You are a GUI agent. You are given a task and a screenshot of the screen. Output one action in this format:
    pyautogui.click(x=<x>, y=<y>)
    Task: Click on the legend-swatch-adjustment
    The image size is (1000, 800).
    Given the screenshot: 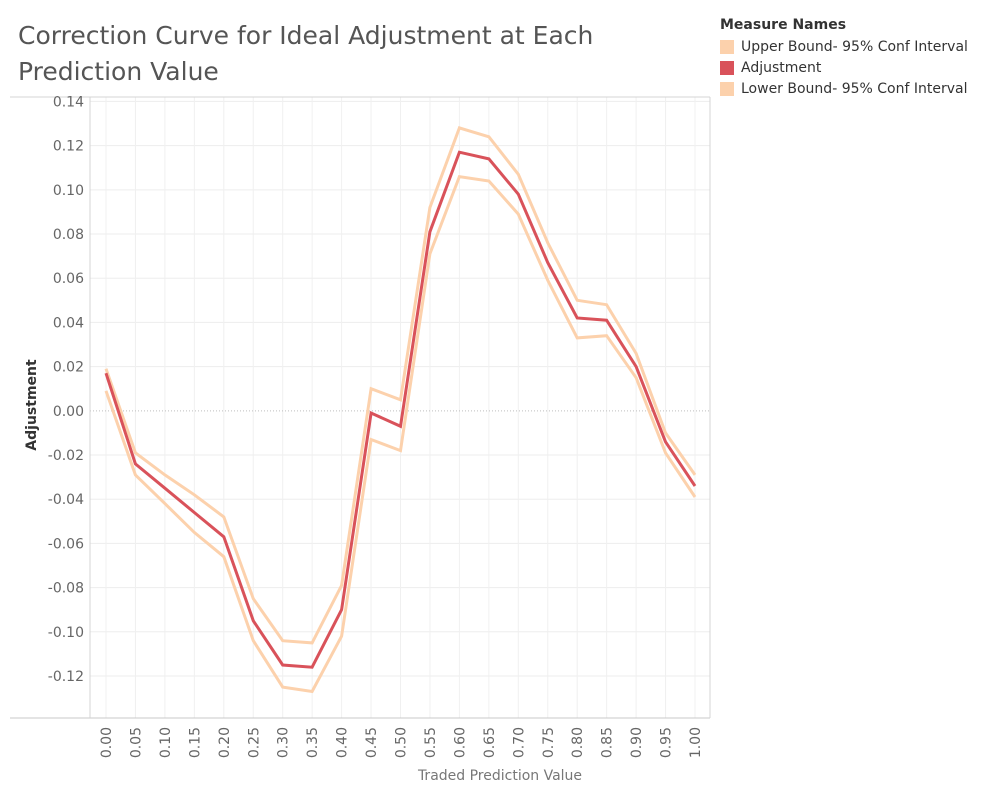 What is the action you would take?
    pyautogui.click(x=727, y=67)
    